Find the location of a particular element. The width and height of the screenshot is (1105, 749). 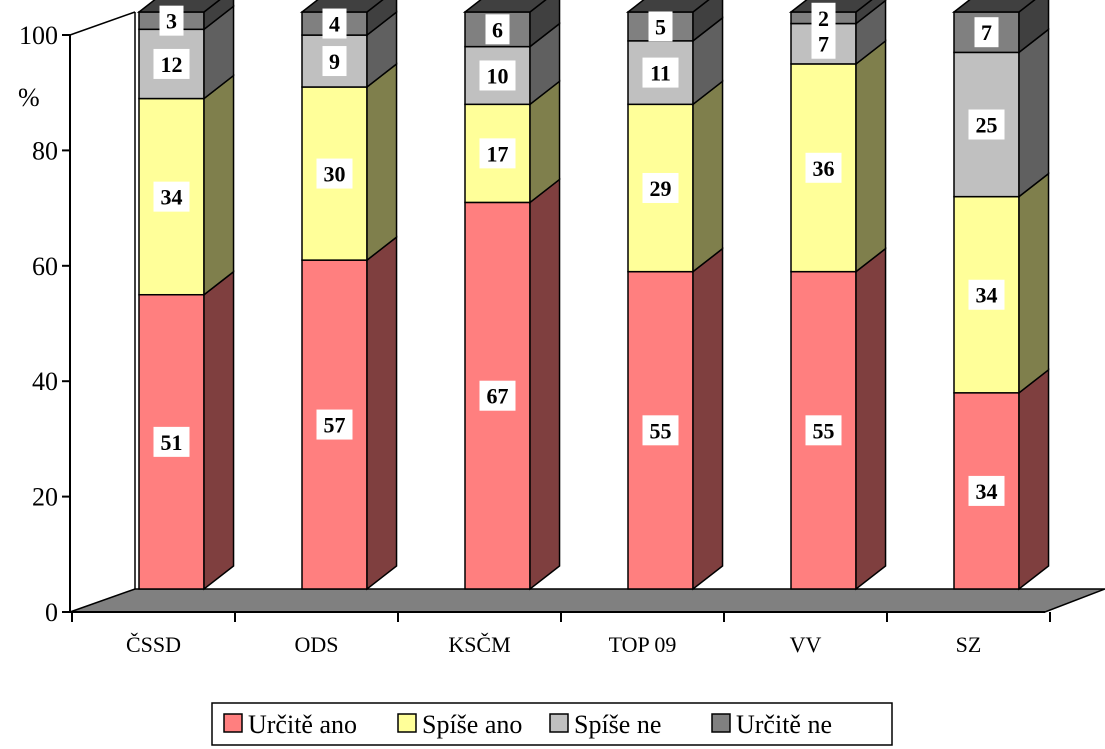

data-label-text: 29 is located at coordinates (661, 188).